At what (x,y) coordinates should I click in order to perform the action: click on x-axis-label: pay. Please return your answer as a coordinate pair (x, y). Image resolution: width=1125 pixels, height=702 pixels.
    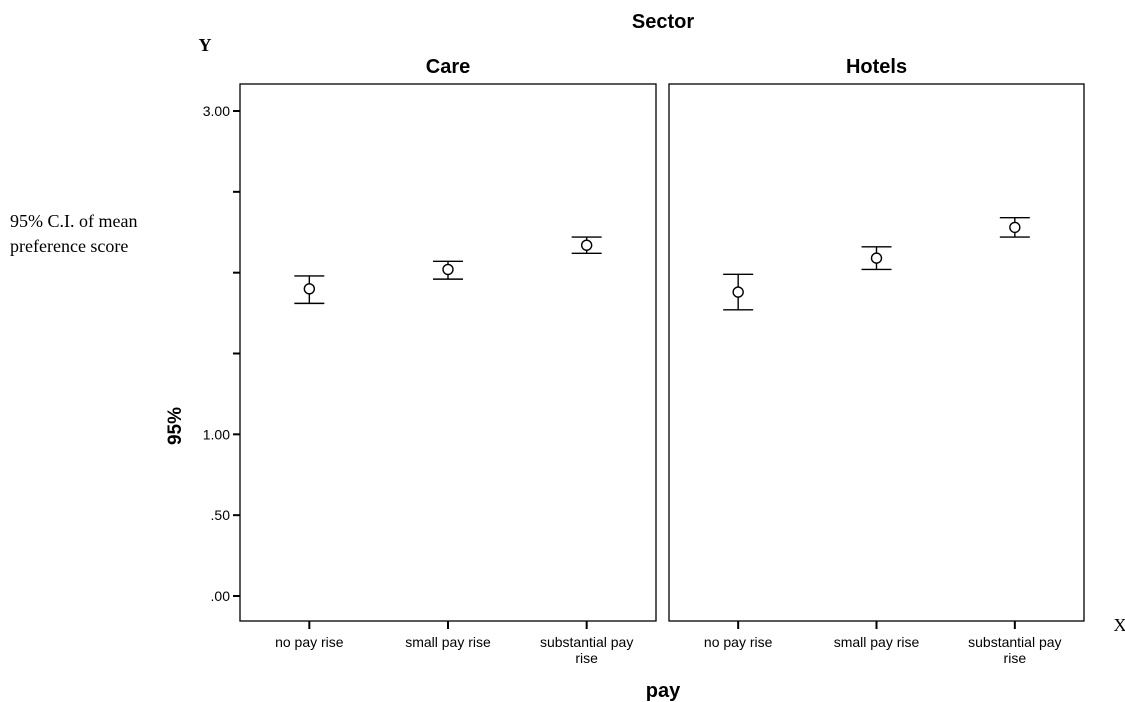
    Looking at the image, I should click on (663, 691).